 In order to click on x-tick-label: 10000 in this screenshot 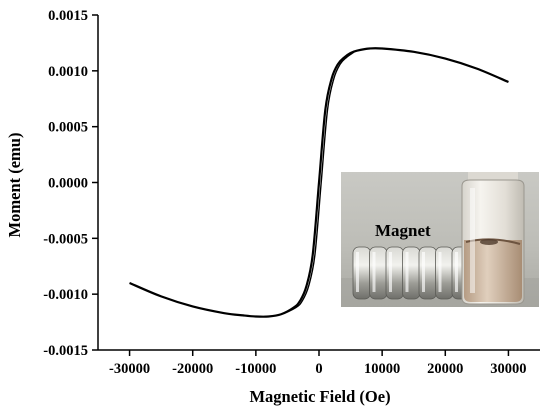, I will do `click(382, 369)`.